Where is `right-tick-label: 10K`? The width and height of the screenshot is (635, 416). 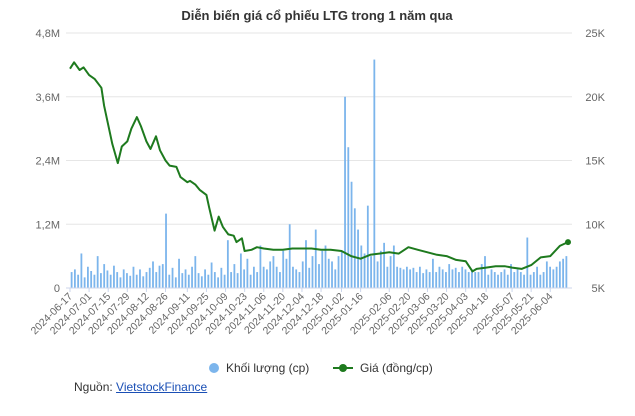
right-tick-label: 10K is located at coordinates (595, 225).